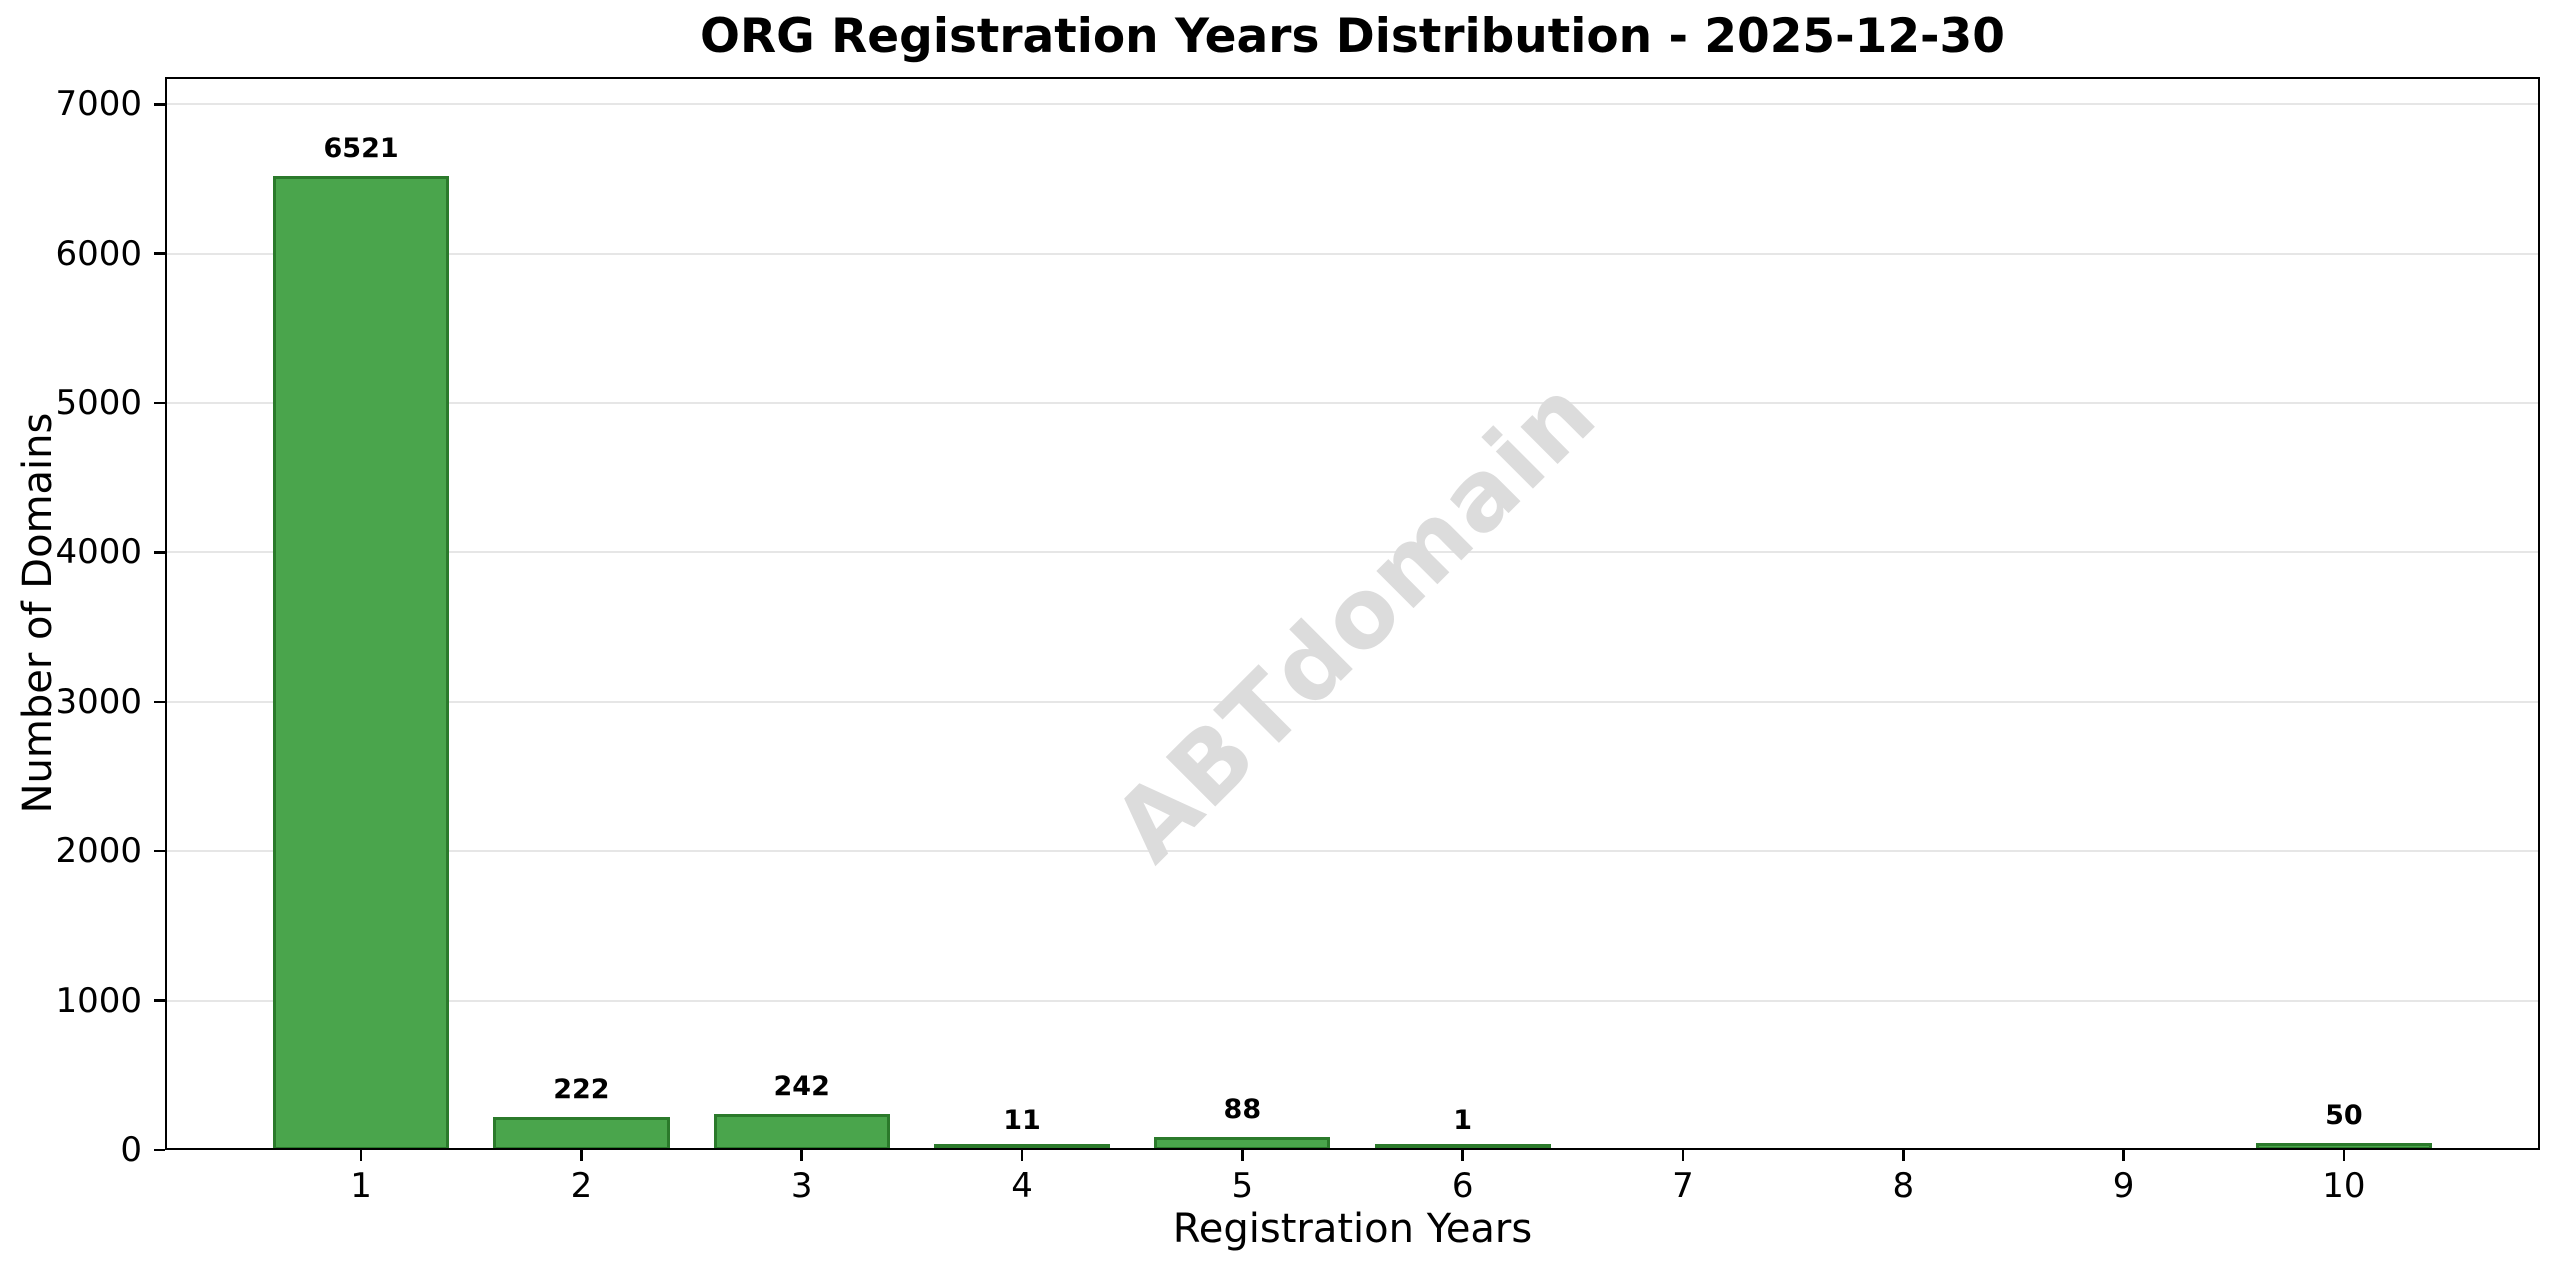 The width and height of the screenshot is (2560, 1271). What do you see at coordinates (2344, 1115) in the screenshot?
I see `bar-value-label-10: 50` at bounding box center [2344, 1115].